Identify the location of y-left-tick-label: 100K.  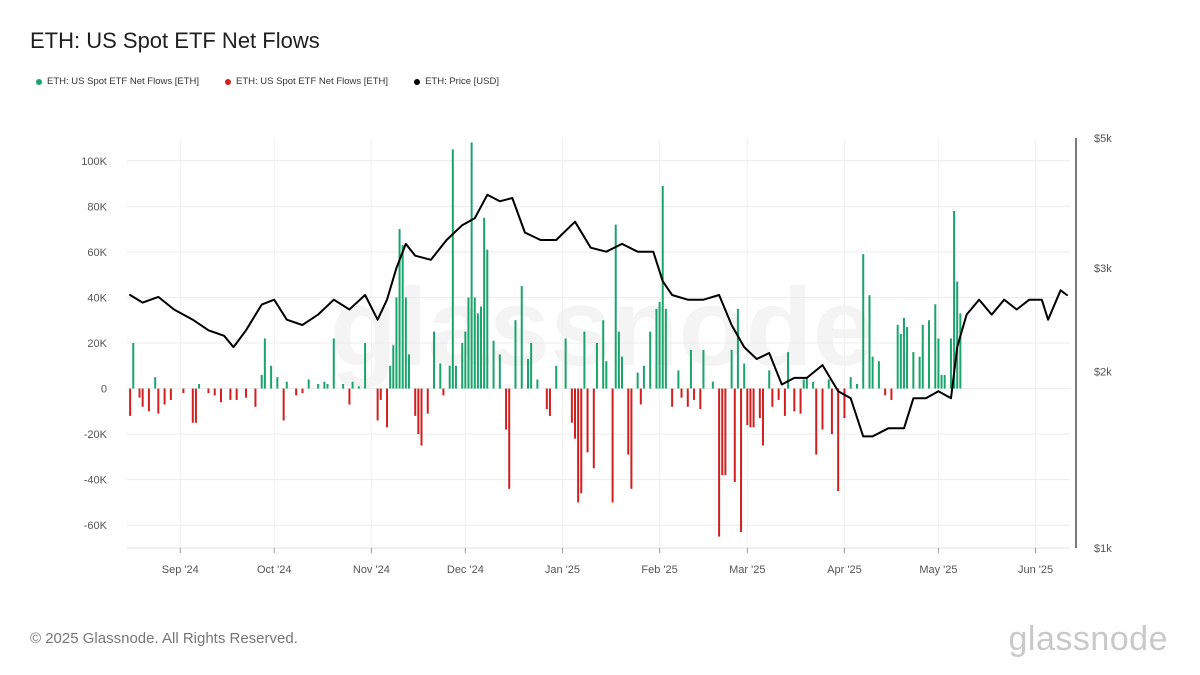
(94, 162).